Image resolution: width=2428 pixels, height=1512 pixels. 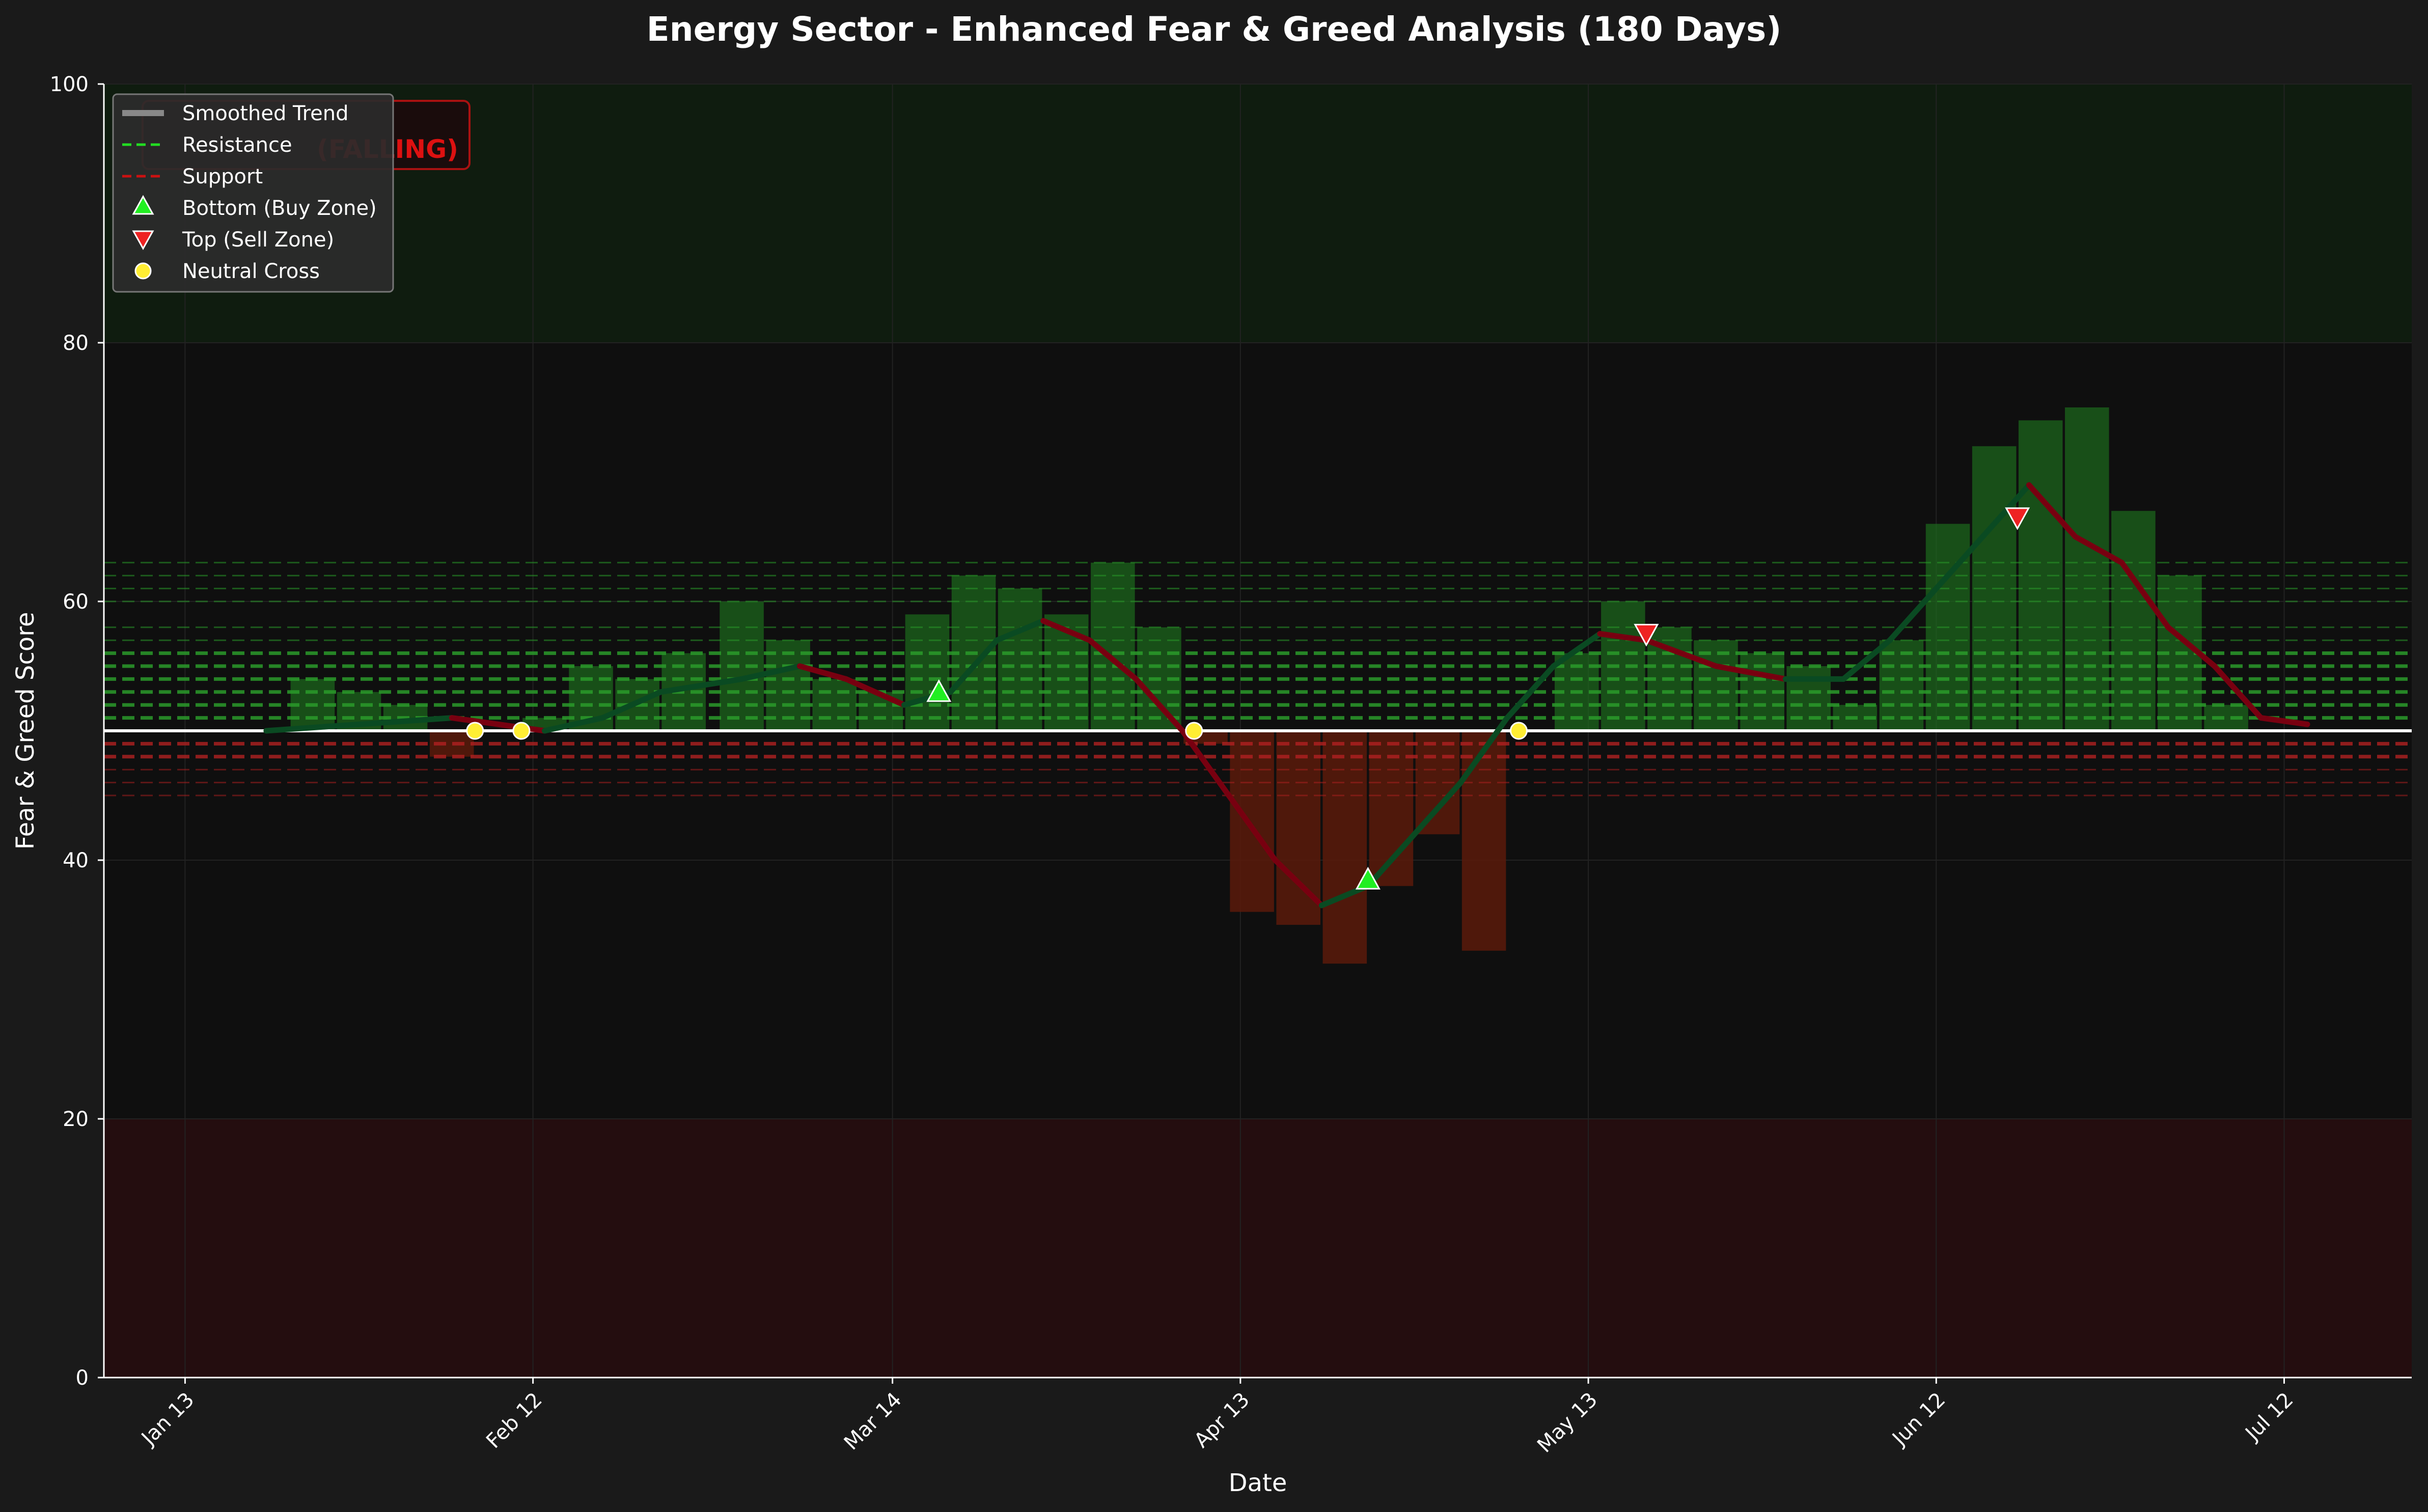 What do you see at coordinates (266, 113) in the screenshot?
I see `legend-label-smoothed-trend: Smoothed Trend` at bounding box center [266, 113].